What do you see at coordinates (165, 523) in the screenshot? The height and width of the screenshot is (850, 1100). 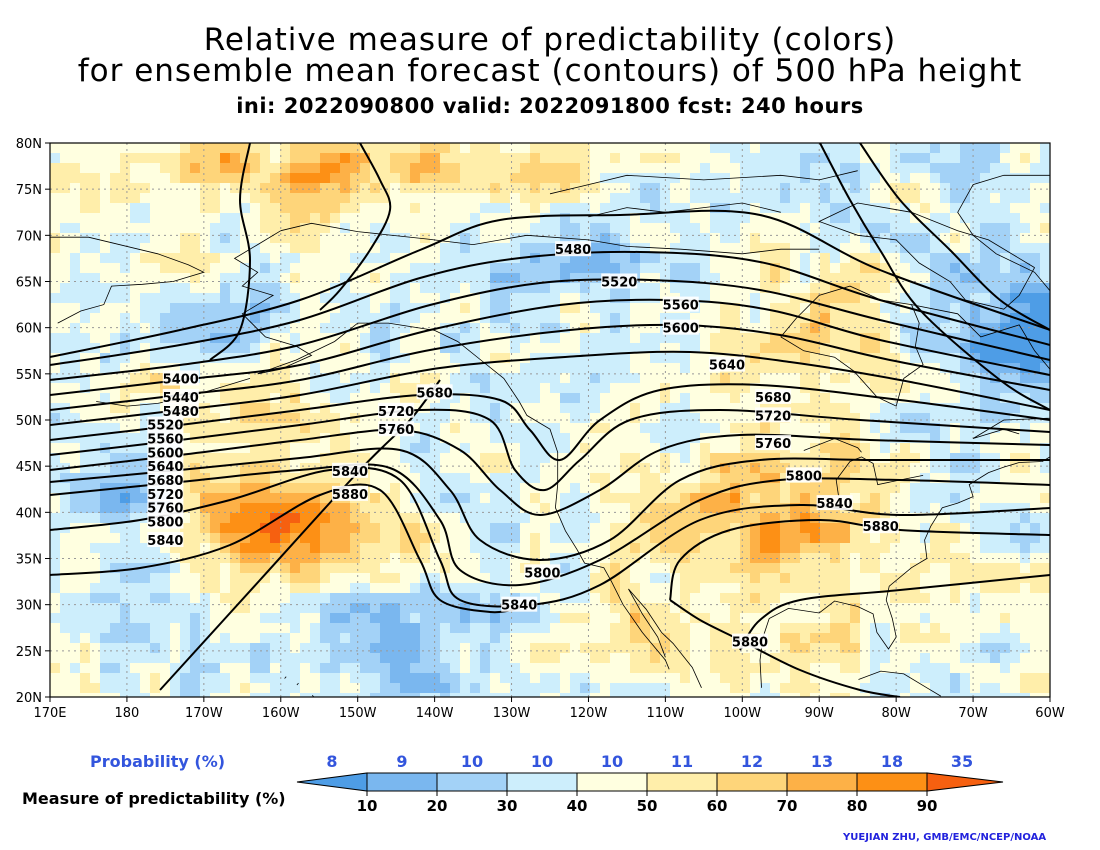 I see `contour-label: 5800` at bounding box center [165, 523].